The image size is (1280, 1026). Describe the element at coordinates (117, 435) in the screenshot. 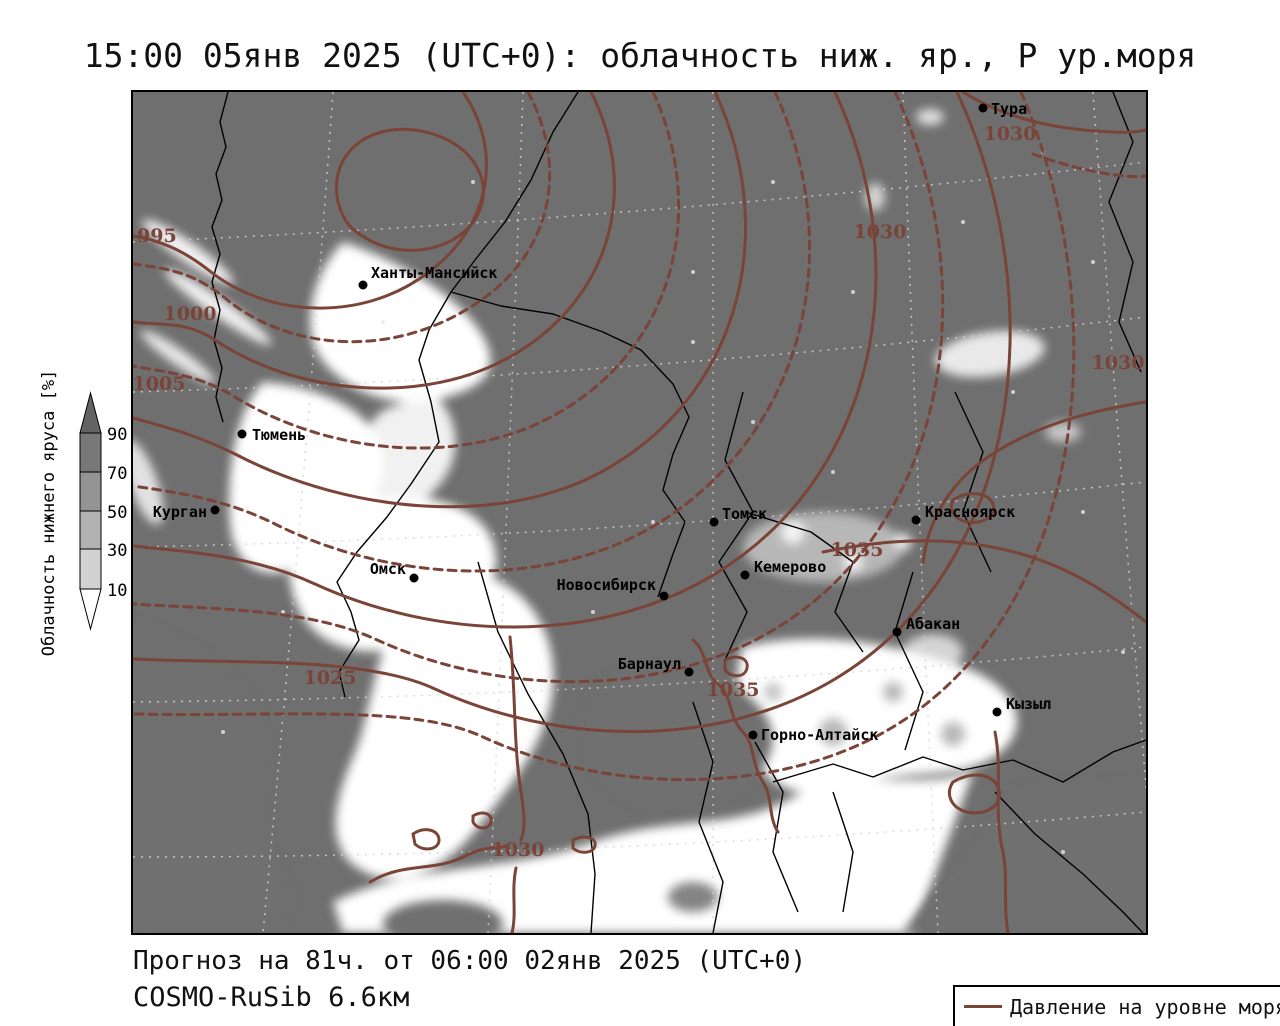

I see `colorbar-tick-90: 90` at that location.